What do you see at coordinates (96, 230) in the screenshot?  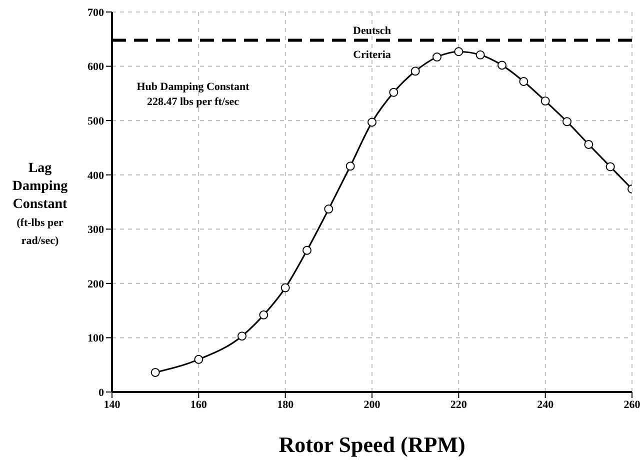 I see `y-tick-label: 300` at bounding box center [96, 230].